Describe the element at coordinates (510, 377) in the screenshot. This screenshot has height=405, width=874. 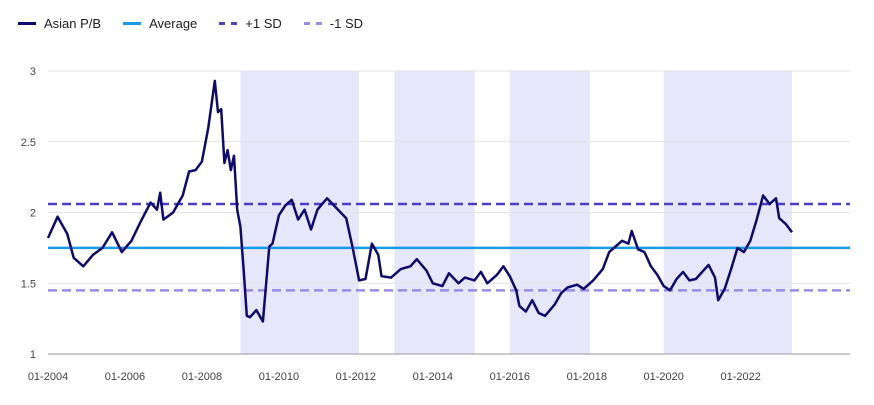
I see `x-tick-label: 01-2016` at that location.